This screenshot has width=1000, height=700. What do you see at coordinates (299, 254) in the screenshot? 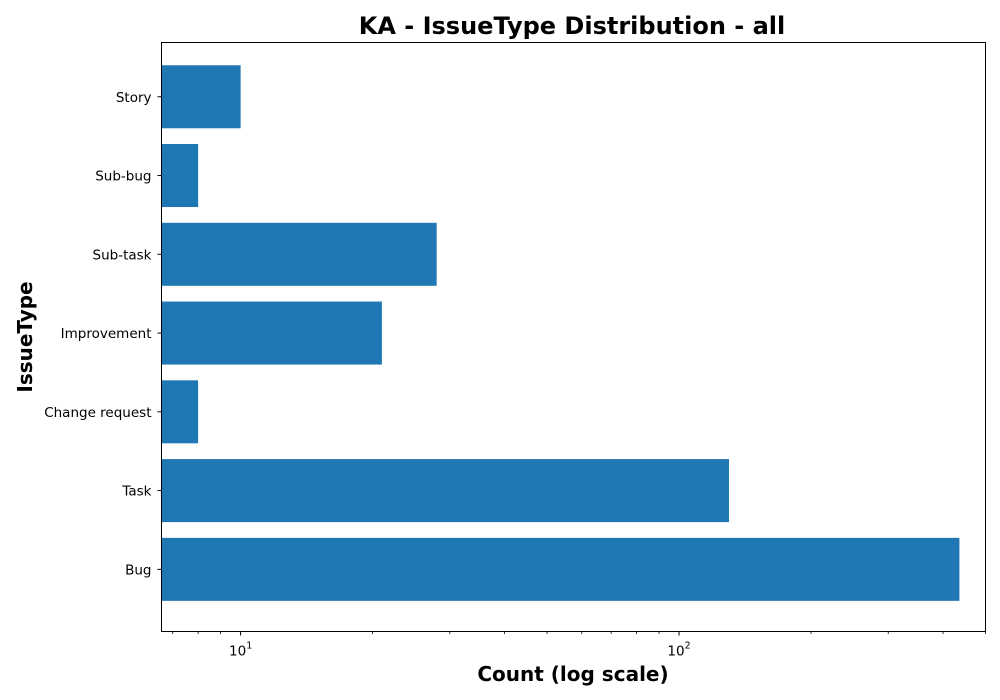
I see `bar-sub-task` at bounding box center [299, 254].